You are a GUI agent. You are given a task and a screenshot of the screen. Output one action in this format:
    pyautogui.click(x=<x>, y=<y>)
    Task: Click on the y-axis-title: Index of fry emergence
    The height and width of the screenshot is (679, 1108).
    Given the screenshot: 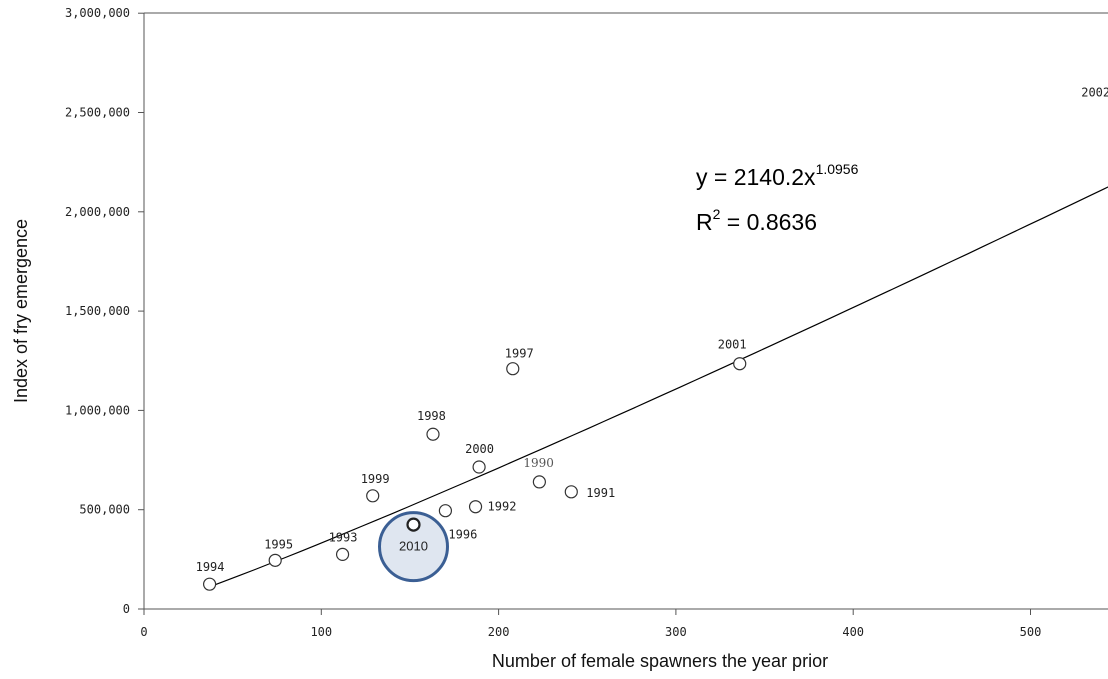 What is the action you would take?
    pyautogui.click(x=21, y=311)
    